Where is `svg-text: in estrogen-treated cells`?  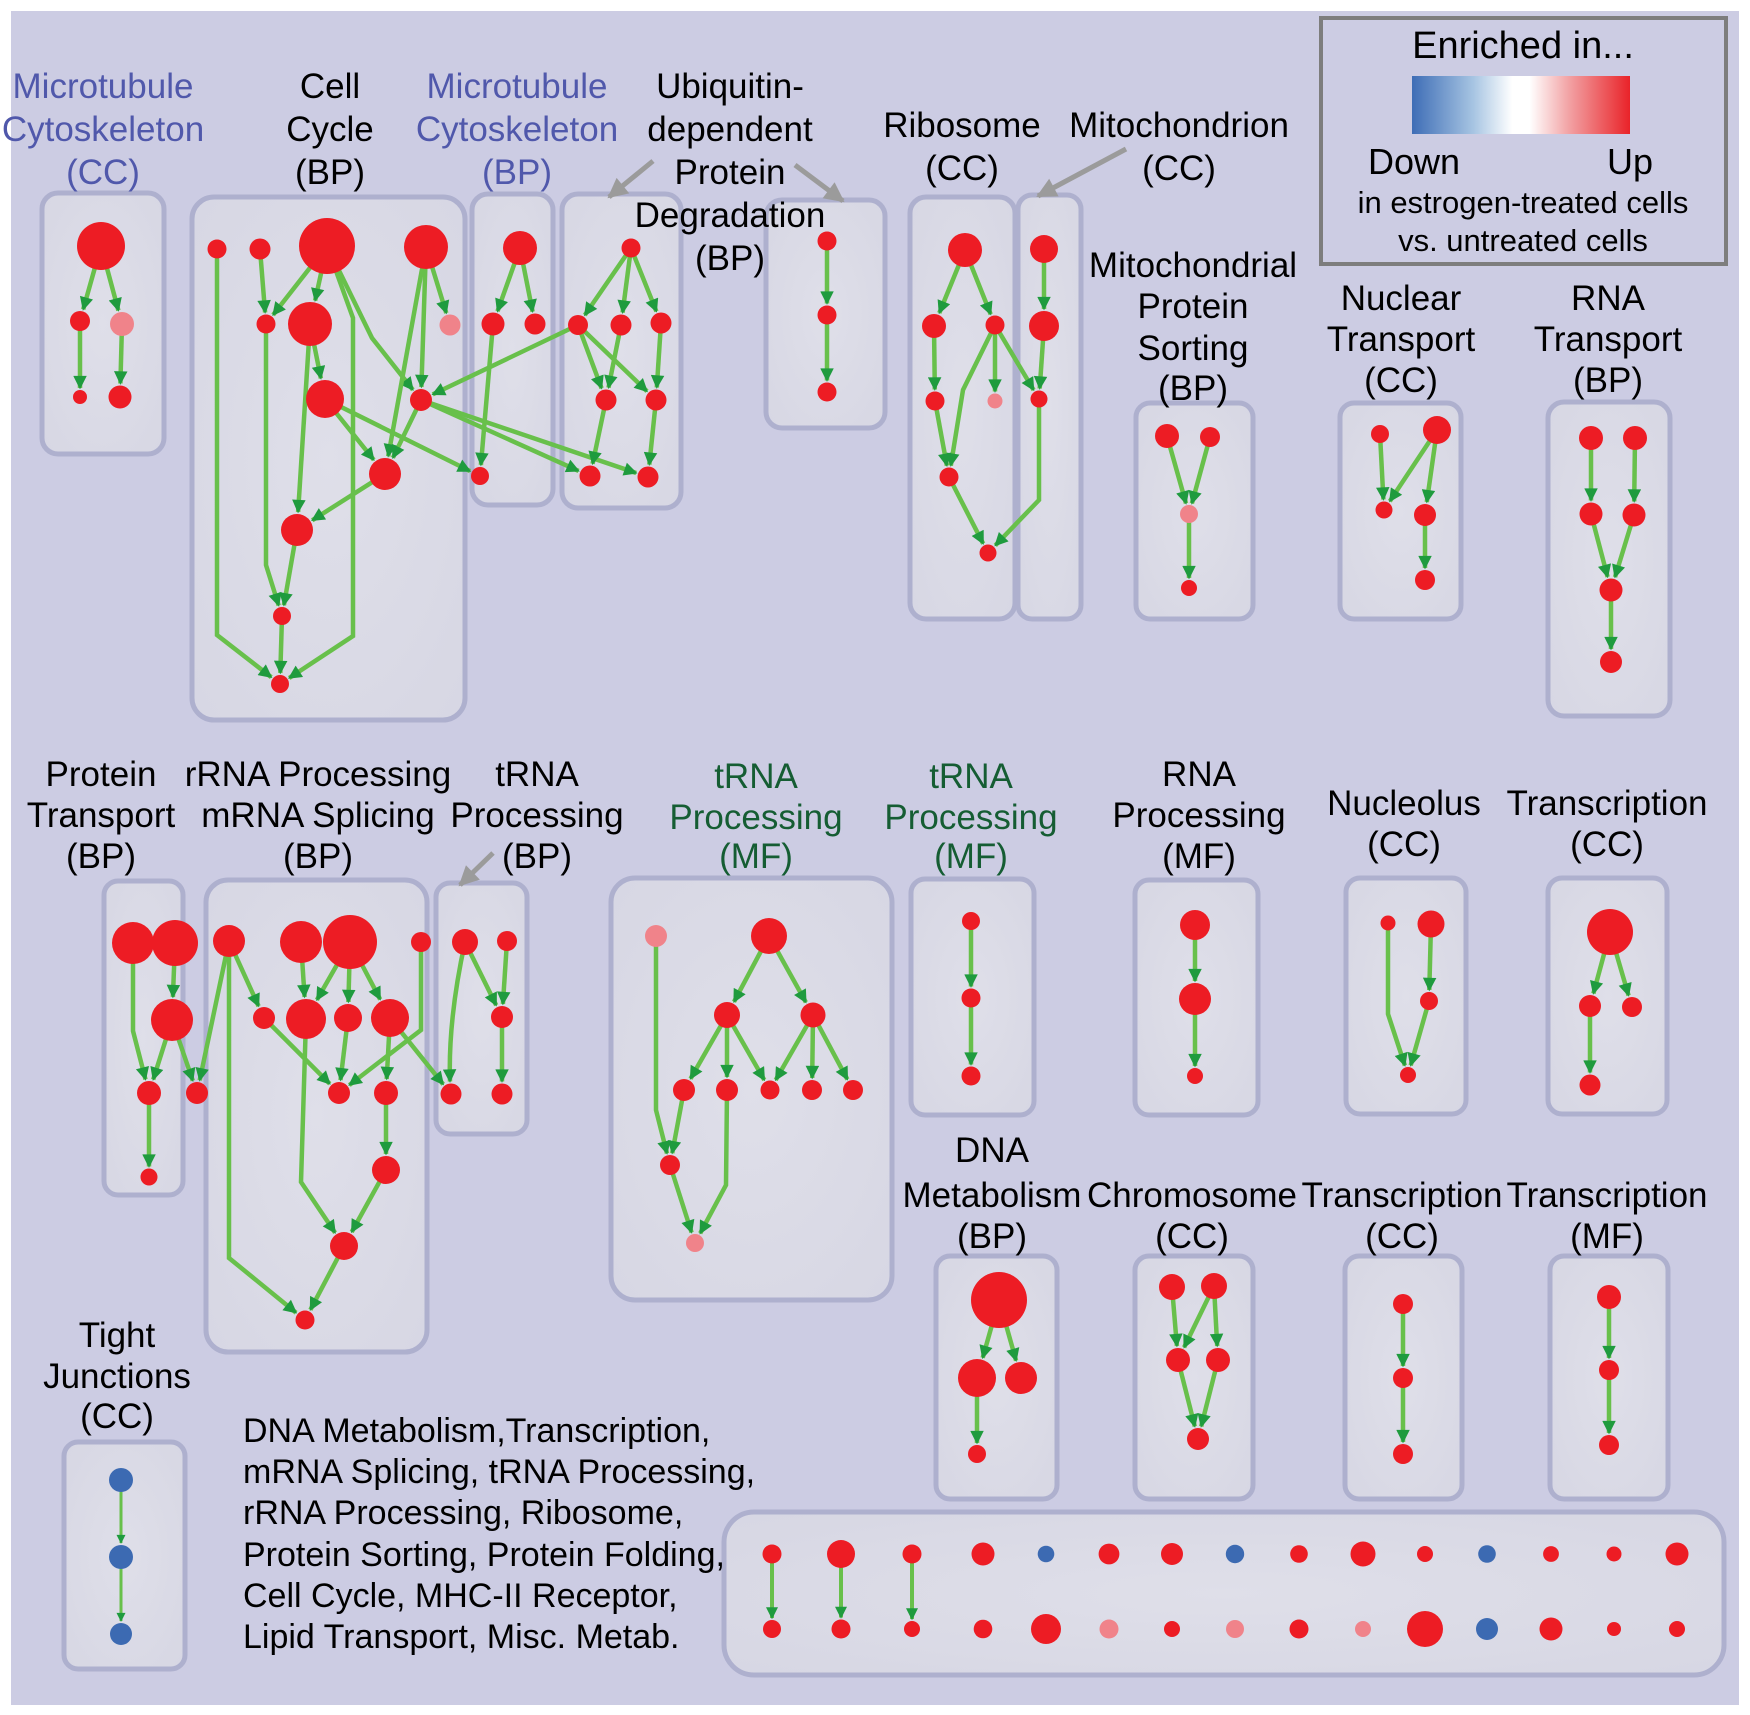 svg-text: in estrogen-treated cells is located at coordinates (1523, 202).